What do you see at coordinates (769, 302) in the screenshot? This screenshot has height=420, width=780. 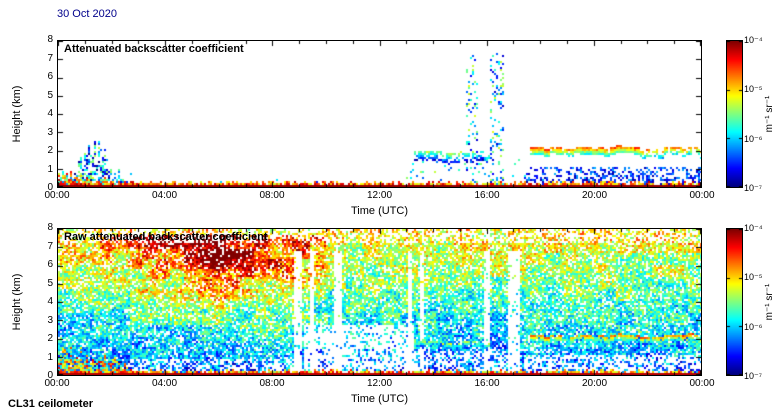 I see `colorbar-unit-label-bottom: m⁻¹ sr⁻¹` at bounding box center [769, 302].